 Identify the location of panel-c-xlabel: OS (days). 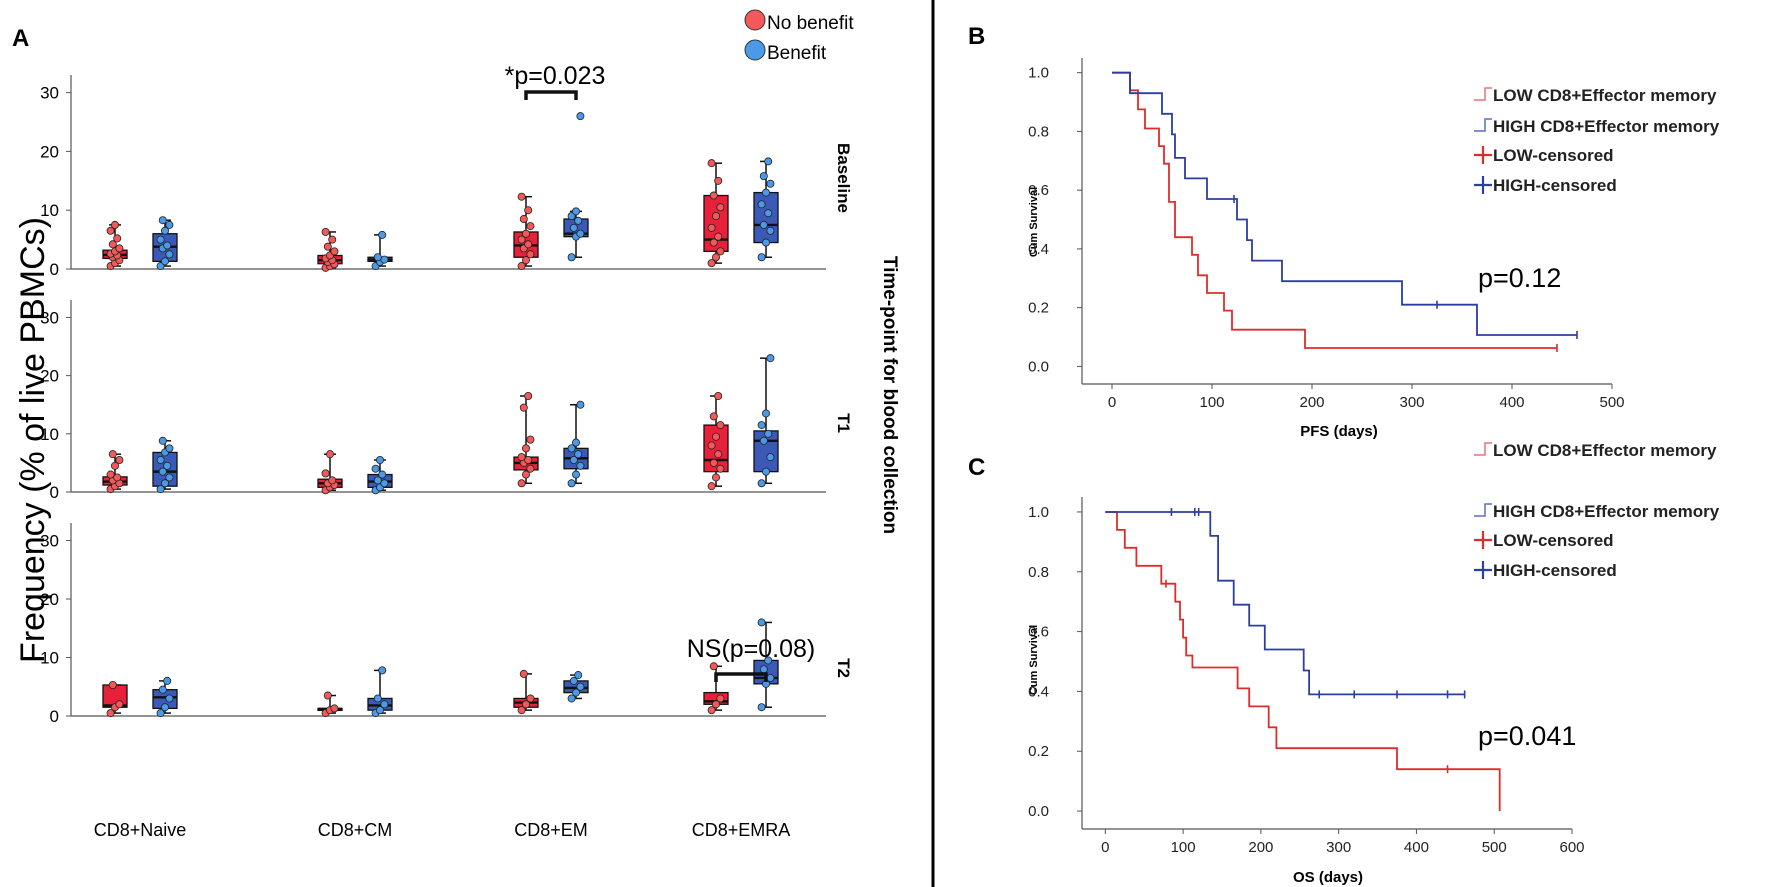
(1328, 877).